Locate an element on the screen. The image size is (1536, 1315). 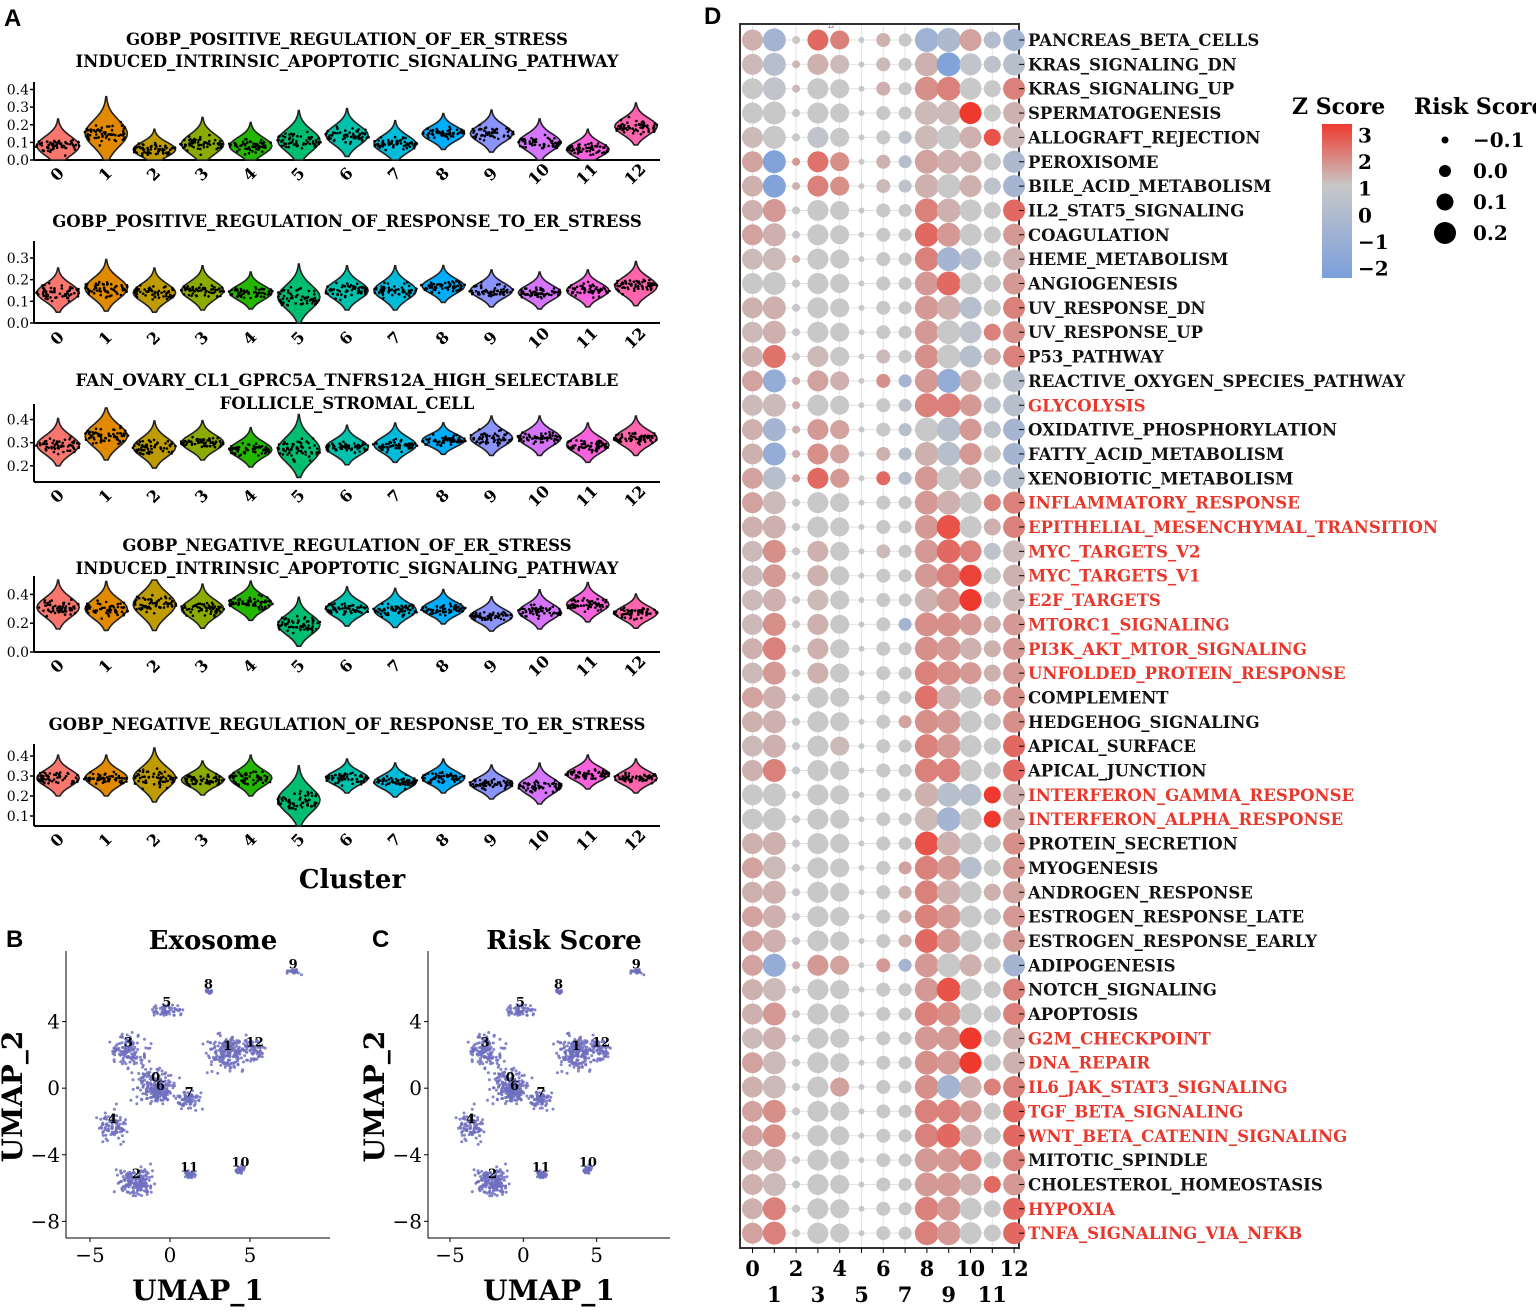
x-tick-label: 12 is located at coordinates (634, 496).